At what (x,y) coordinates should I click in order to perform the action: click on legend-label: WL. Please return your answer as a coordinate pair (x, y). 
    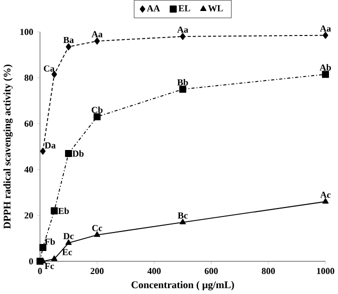
    Looking at the image, I should click on (215, 8).